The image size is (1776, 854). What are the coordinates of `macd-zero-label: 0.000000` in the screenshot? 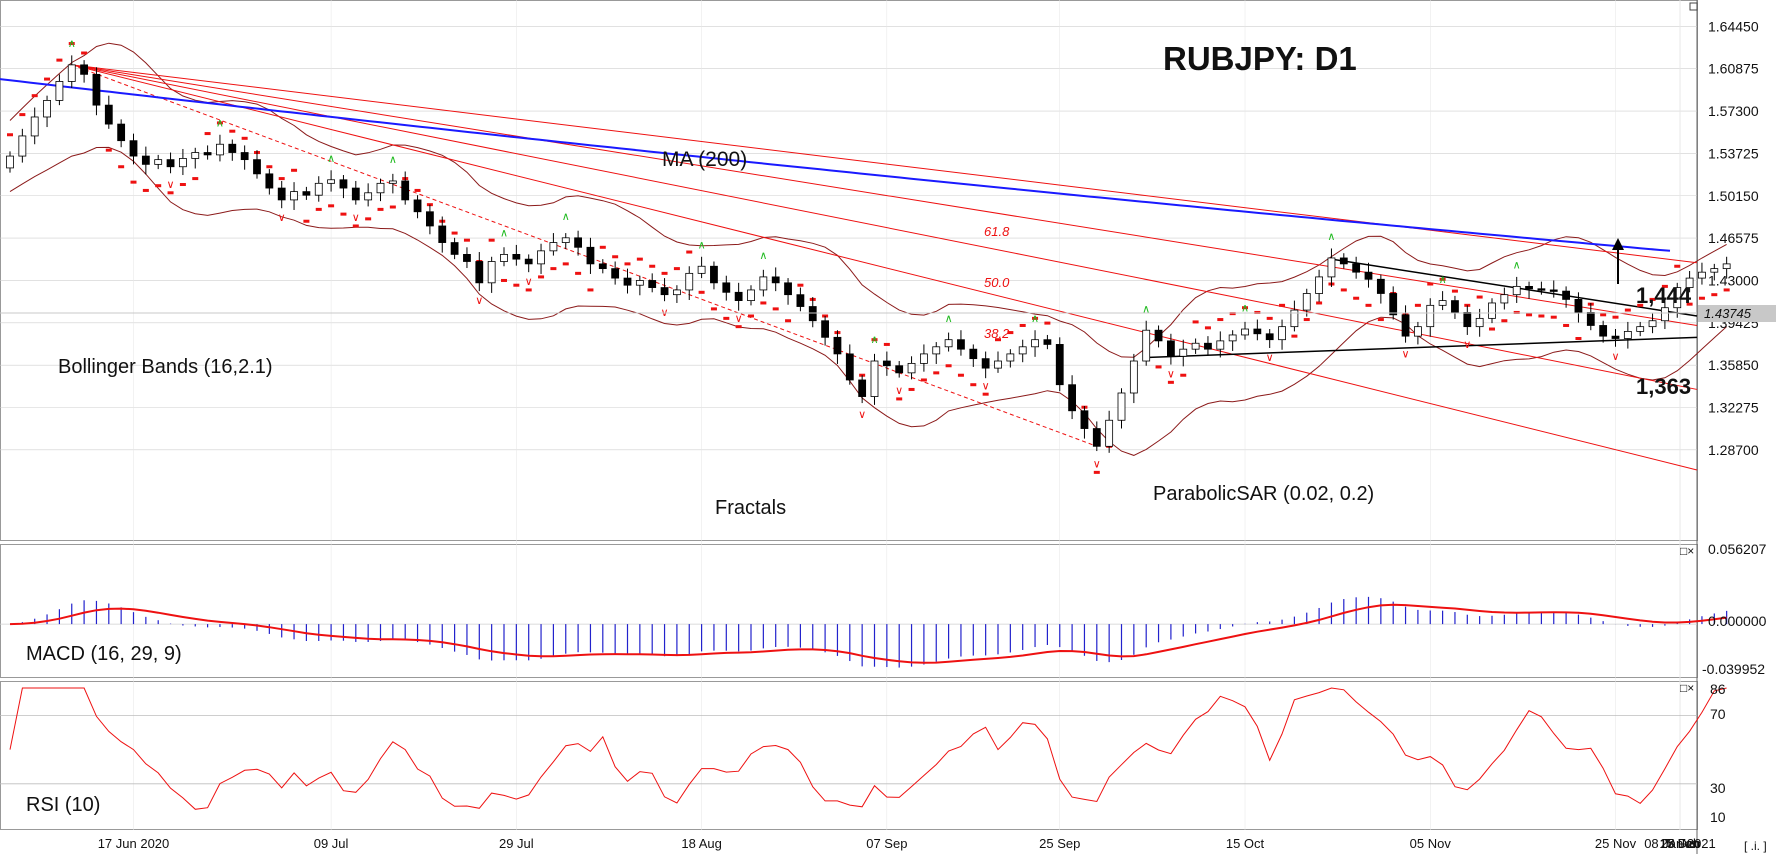 It's located at (1737, 621).